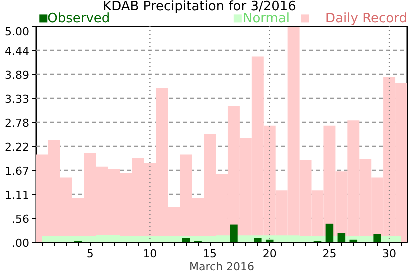 The image size is (417, 276). Describe the element at coordinates (367, 19) in the screenshot. I see `legend-label: Daily Record` at that location.